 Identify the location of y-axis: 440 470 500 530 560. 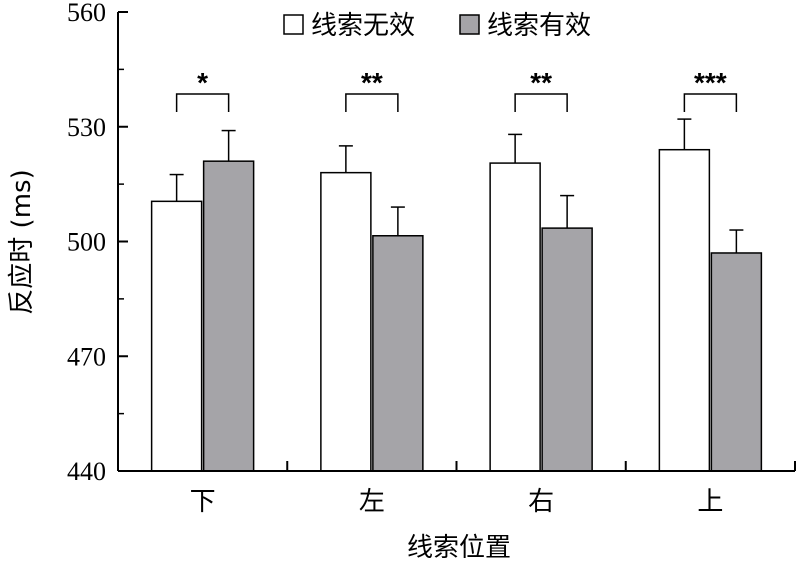
(97, 243).